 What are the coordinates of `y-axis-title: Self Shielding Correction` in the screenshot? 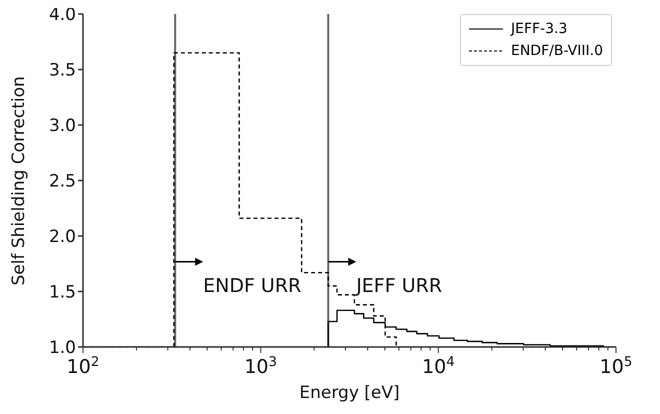 It's located at (19, 181).